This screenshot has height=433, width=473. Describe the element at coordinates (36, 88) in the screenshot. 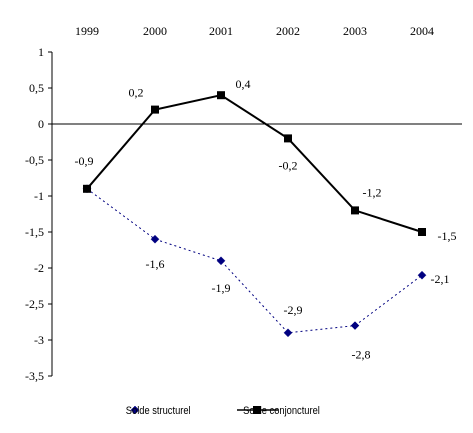

I see `y-tick-label: 0,5` at that location.